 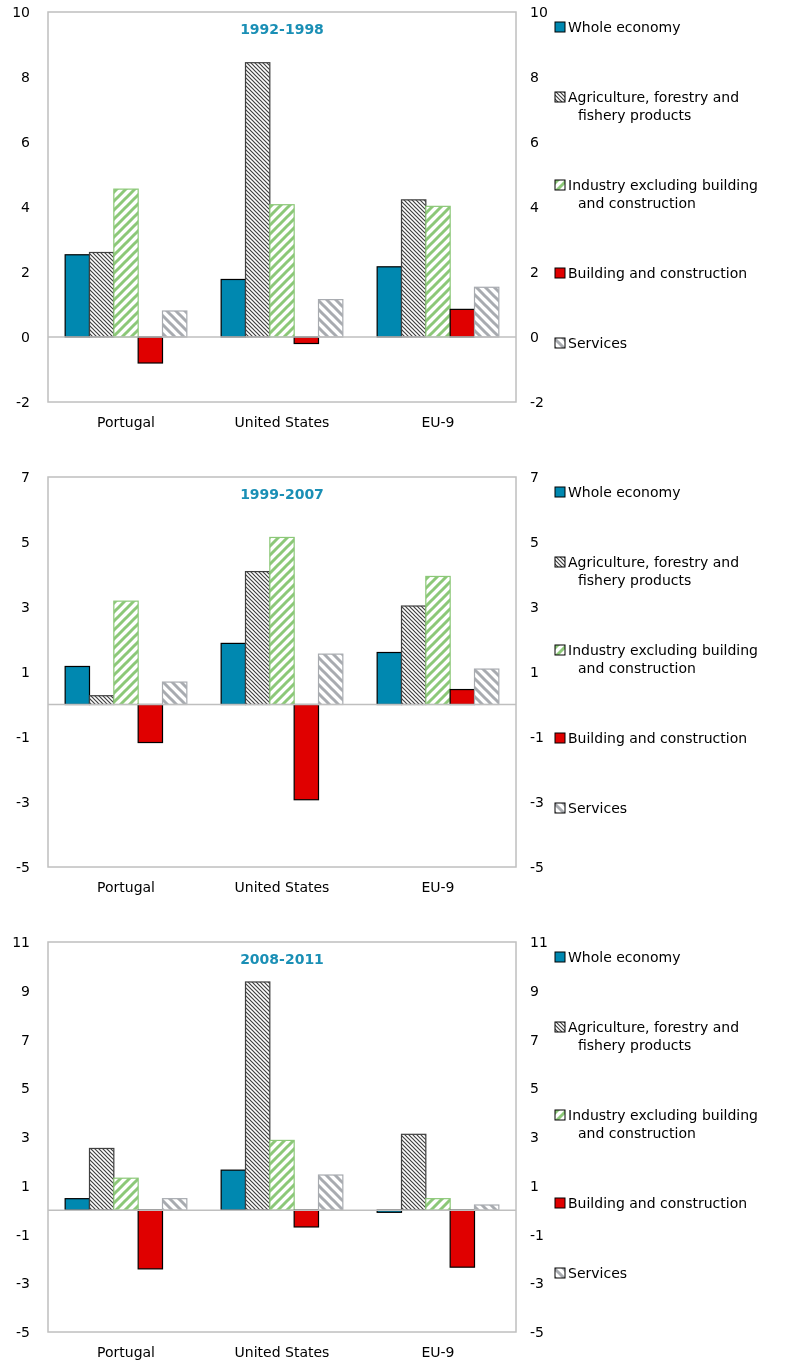 What do you see at coordinates (282, 494) in the screenshot?
I see `text: 1999-2007` at bounding box center [282, 494].